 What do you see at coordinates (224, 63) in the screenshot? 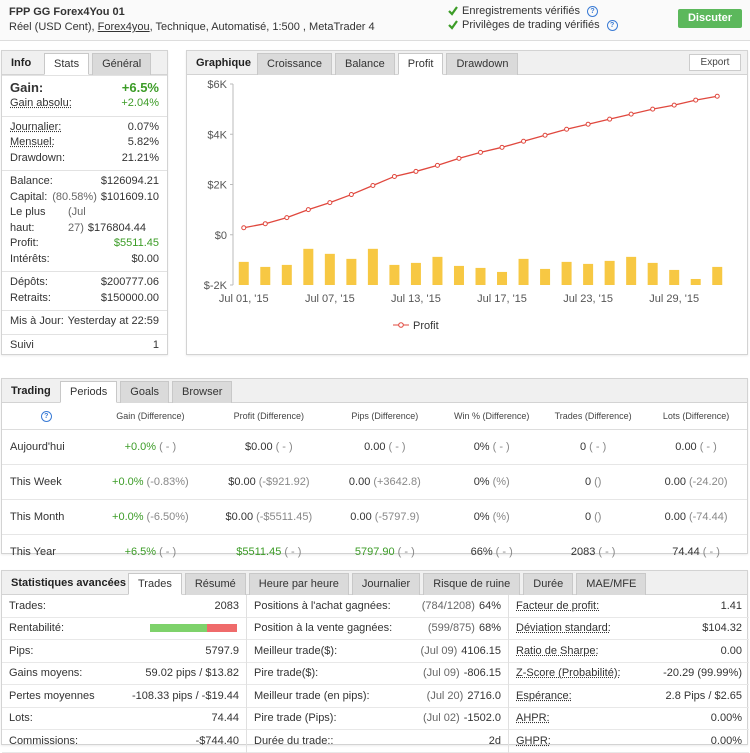
I see `panel-title: Graphique` at bounding box center [224, 63].